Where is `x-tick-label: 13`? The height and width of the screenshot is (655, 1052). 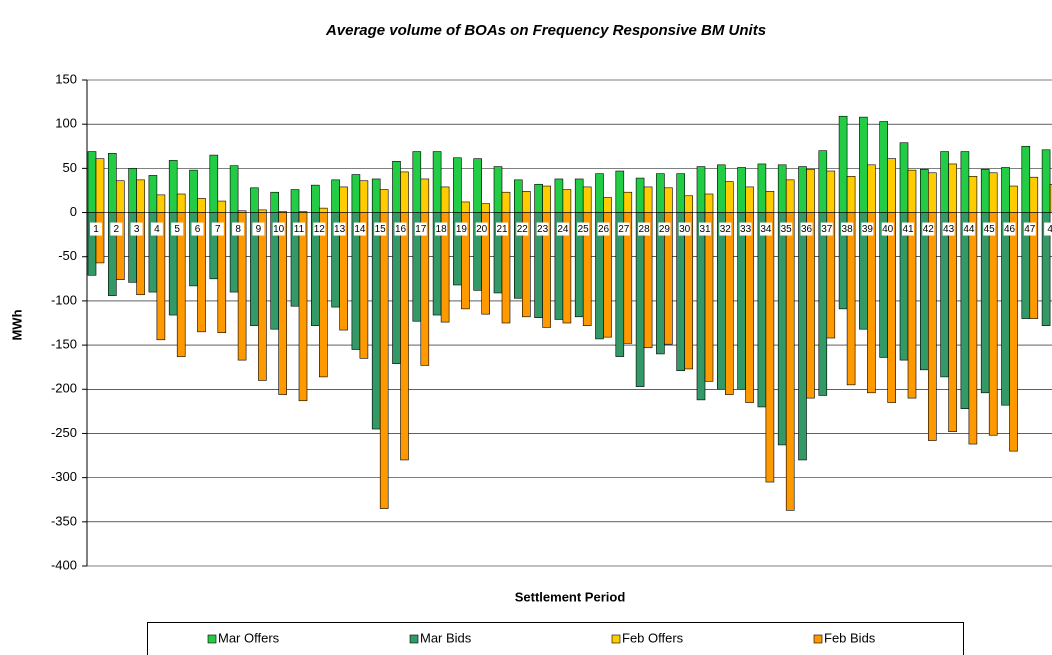
x-tick-label: 13 is located at coordinates (340, 229).